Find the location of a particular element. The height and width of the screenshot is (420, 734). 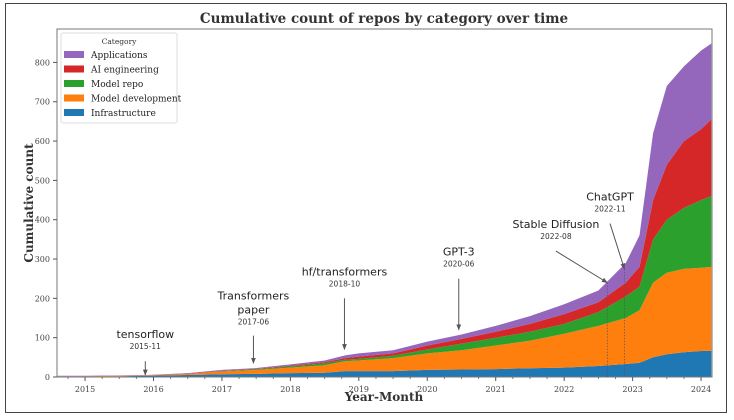

y-tick-label: 300 is located at coordinates (42, 259).